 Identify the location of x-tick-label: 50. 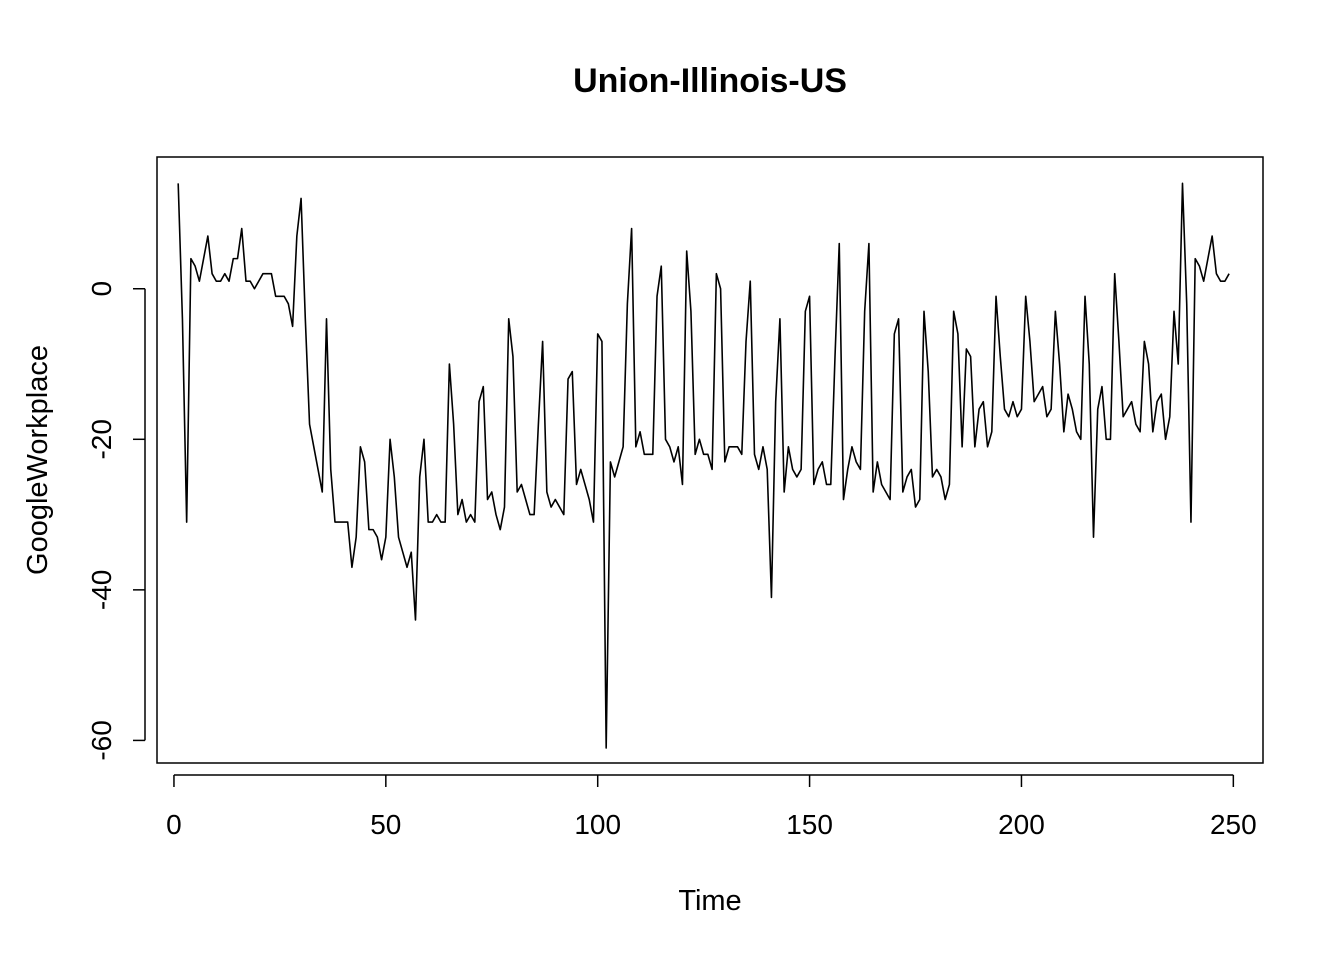
(385, 824).